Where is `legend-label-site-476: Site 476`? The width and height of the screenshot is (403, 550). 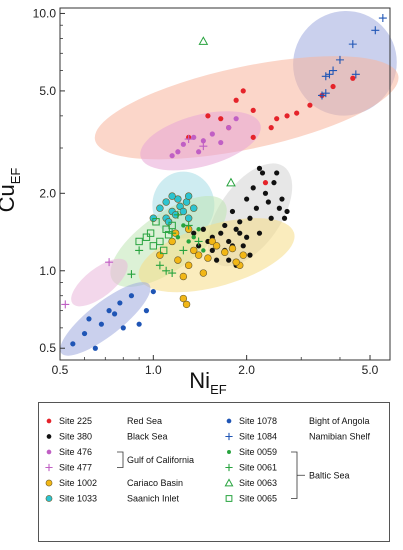 legend-label-site-476: Site 476 is located at coordinates (75, 452).